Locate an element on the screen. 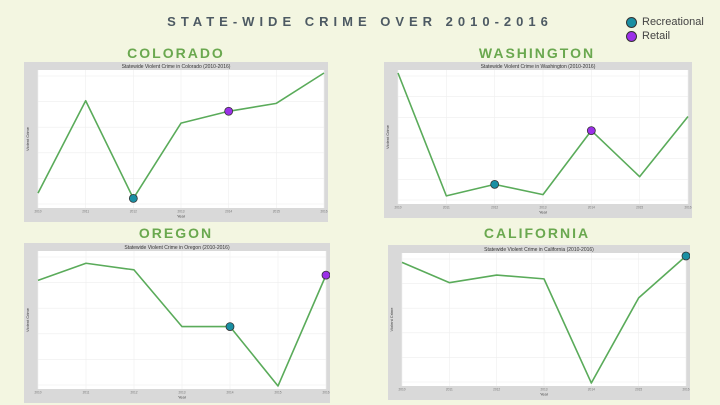 The image size is (720, 405). state-title-oregon: OREGON is located at coordinates (176, 233).